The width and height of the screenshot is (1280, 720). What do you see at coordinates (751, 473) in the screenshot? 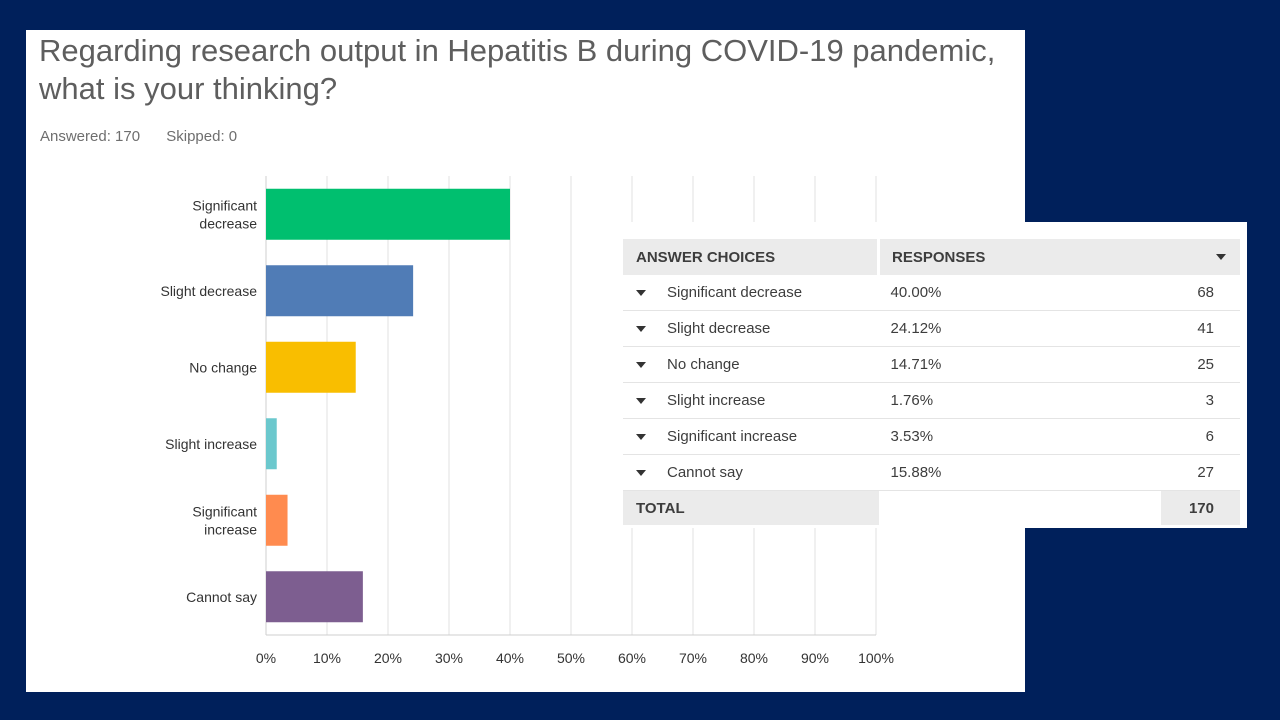
I see `answer-choice-cell: Cannot say` at bounding box center [751, 473].